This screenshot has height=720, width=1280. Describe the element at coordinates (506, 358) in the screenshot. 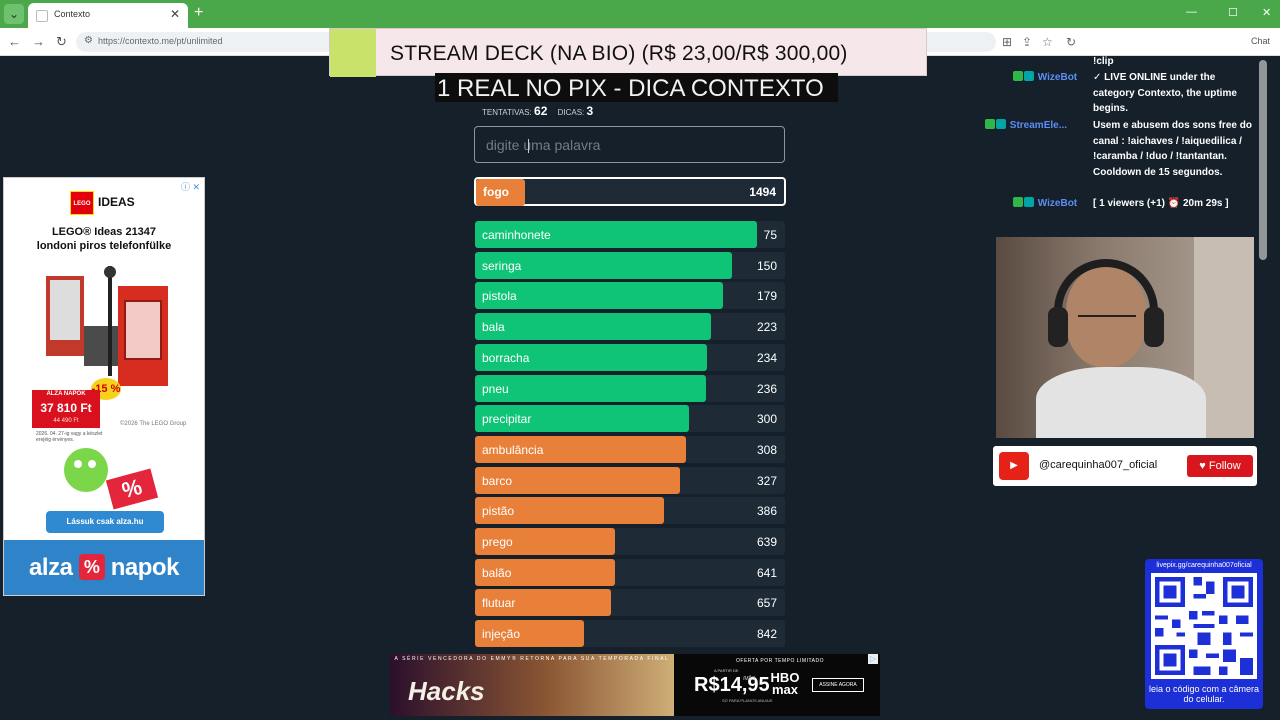

I see `guess-word: borracha` at that location.